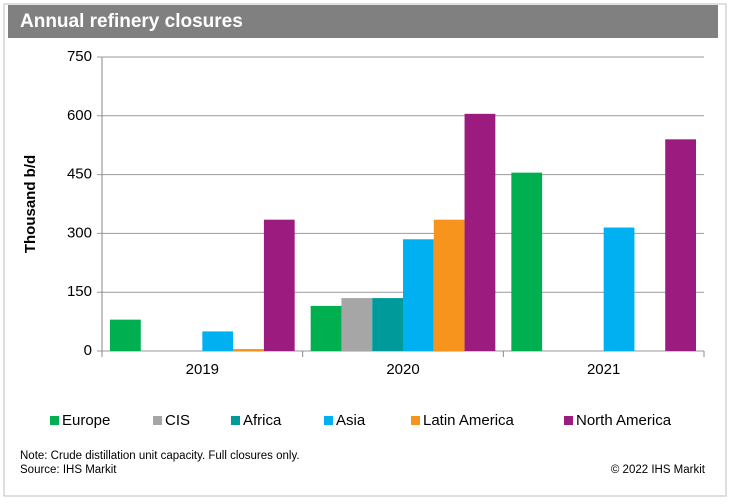 This screenshot has width=730, height=504. I want to click on y-tick-label: 300, so click(79, 232).